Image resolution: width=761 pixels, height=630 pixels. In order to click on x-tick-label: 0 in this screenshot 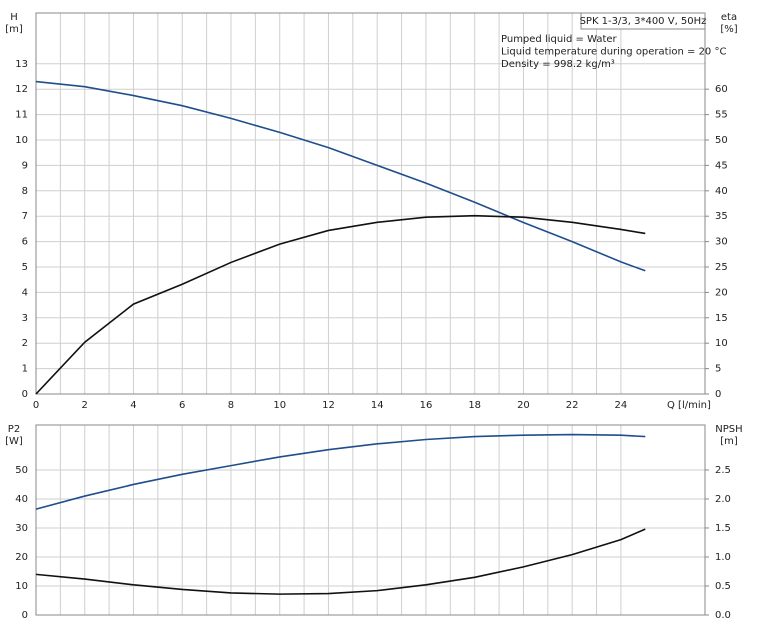, I will do `click(36, 405)`.